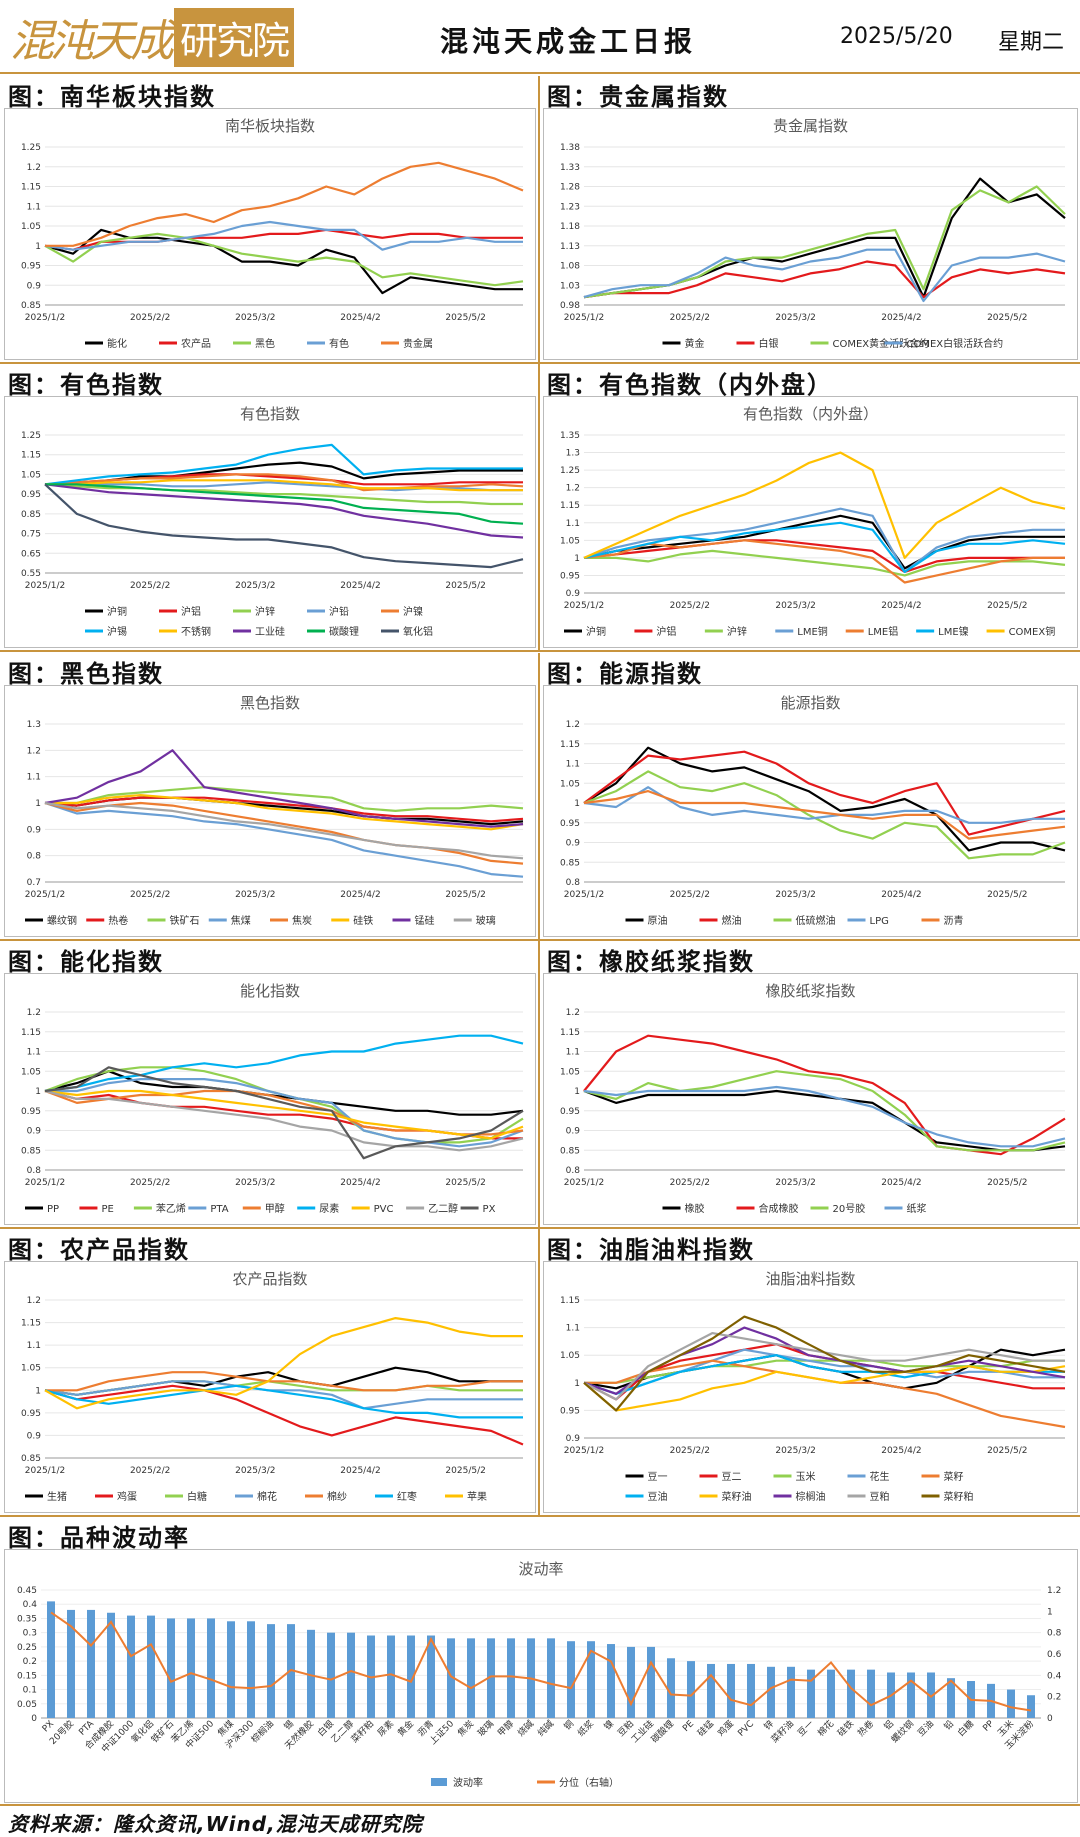 The height and width of the screenshot is (1837, 1080). What do you see at coordinates (810, 126) in the screenshot?
I see `chart-title: 贵金属指数` at bounding box center [810, 126].